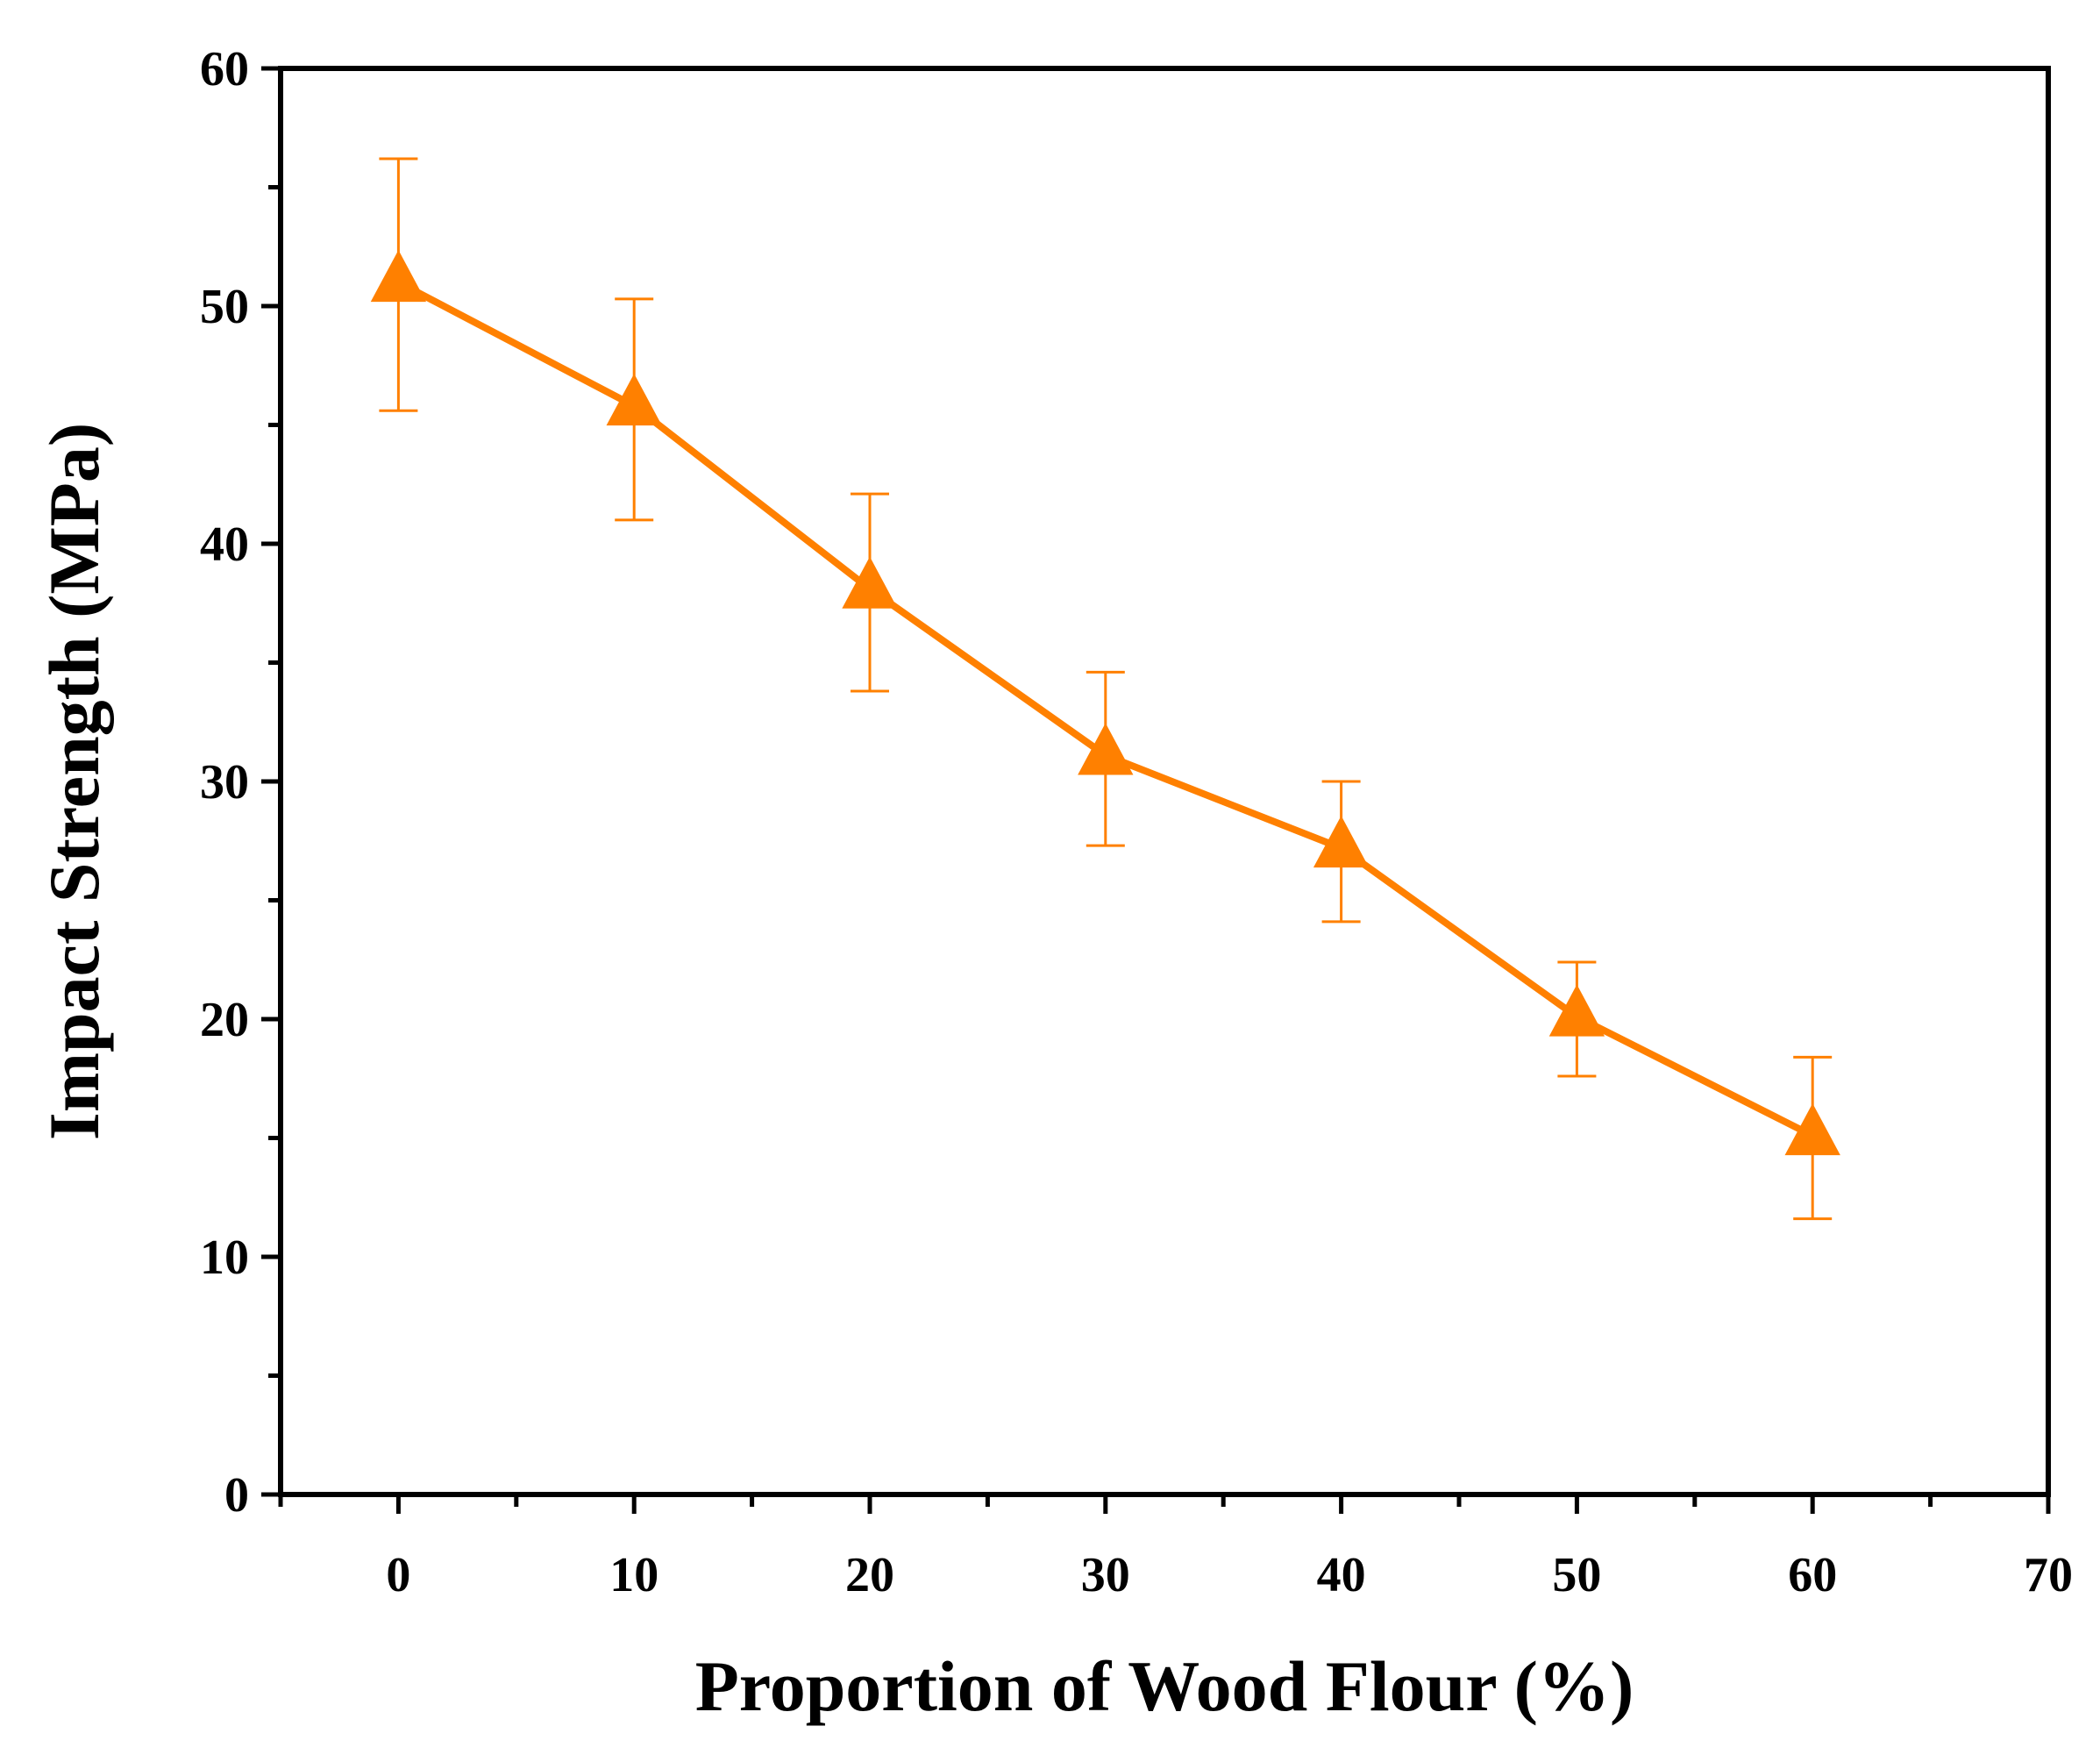  I want to click on x-tick-label: 50, so click(1576, 1575).